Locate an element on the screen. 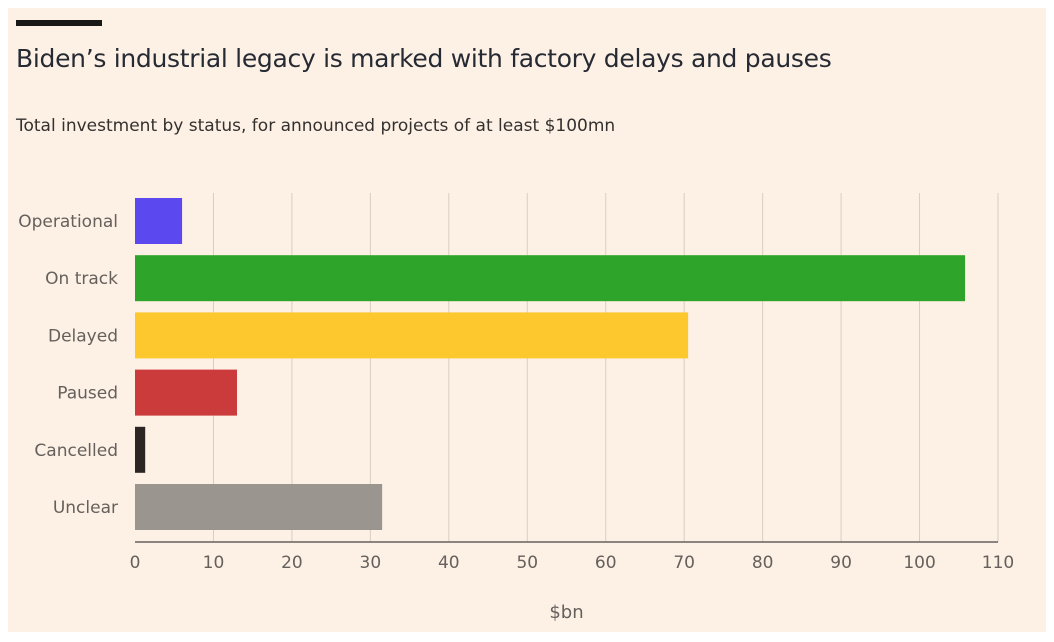 The height and width of the screenshot is (642, 1054). x-tick-label: 70 is located at coordinates (684, 563).